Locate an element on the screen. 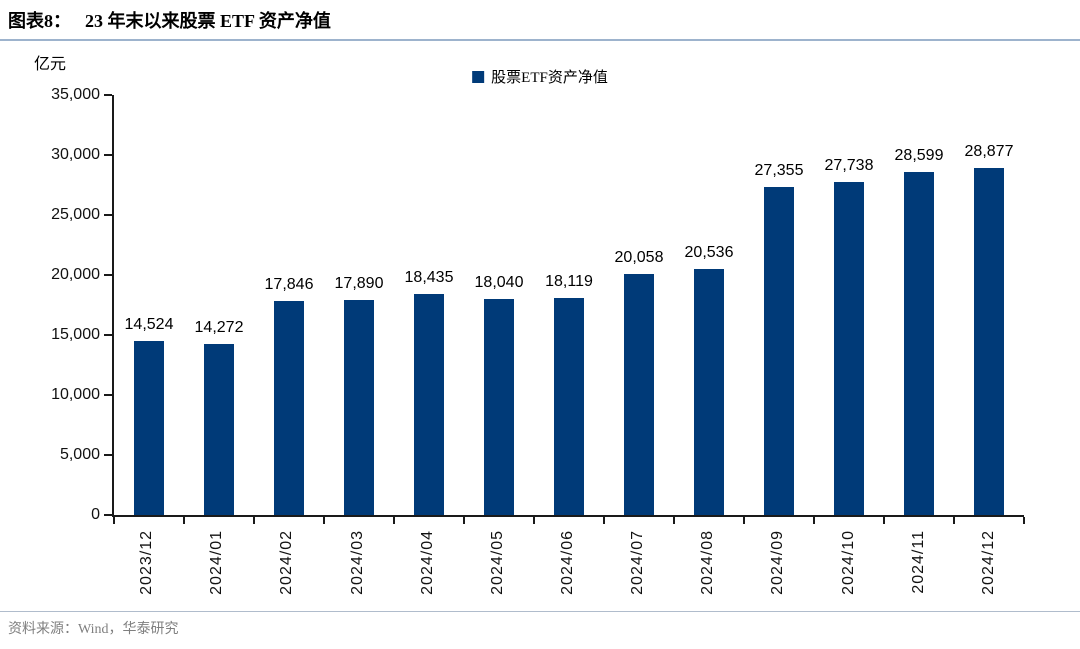 The height and width of the screenshot is (649, 1080). x-tick-label-text: 2024/02 is located at coordinates (287, 562).